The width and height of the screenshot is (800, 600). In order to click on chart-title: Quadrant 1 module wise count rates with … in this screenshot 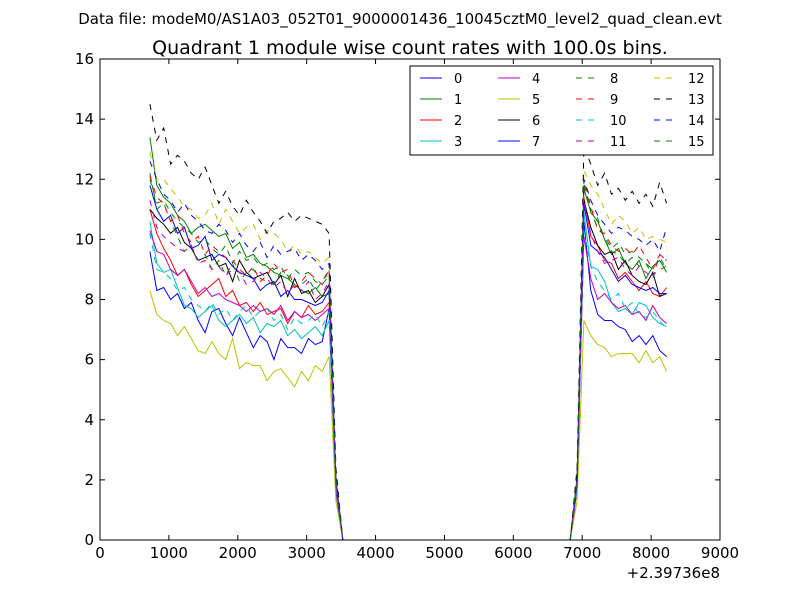, I will do `click(410, 48)`.